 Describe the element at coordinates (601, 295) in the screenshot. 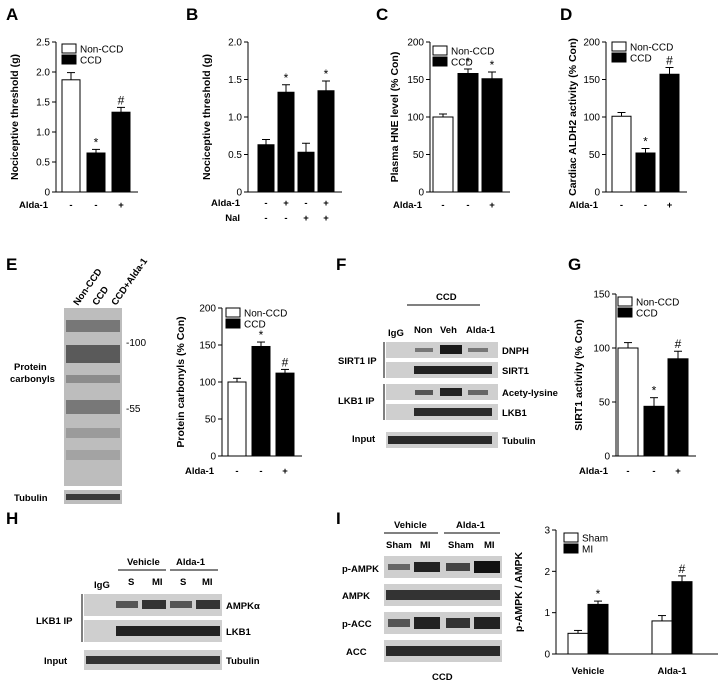

I see `chart-g-y-tick-label: 150` at that location.